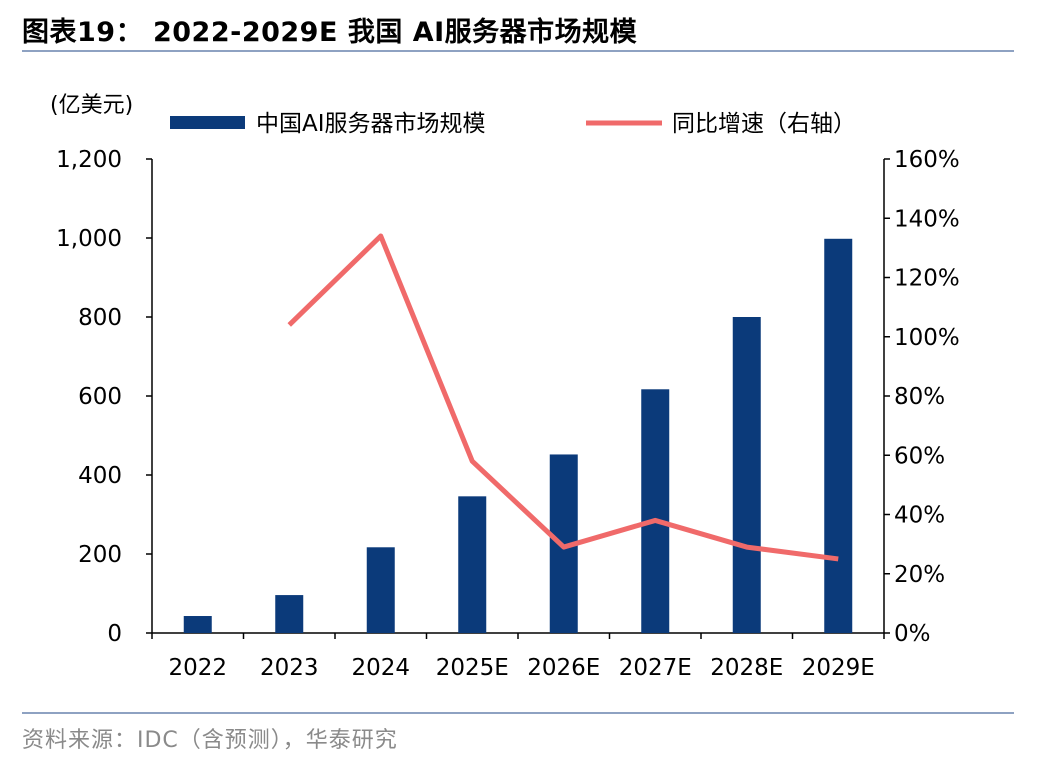 The image size is (1048, 764). What do you see at coordinates (838, 668) in the screenshot?
I see `x-axis-tick-label: 2029E` at bounding box center [838, 668].